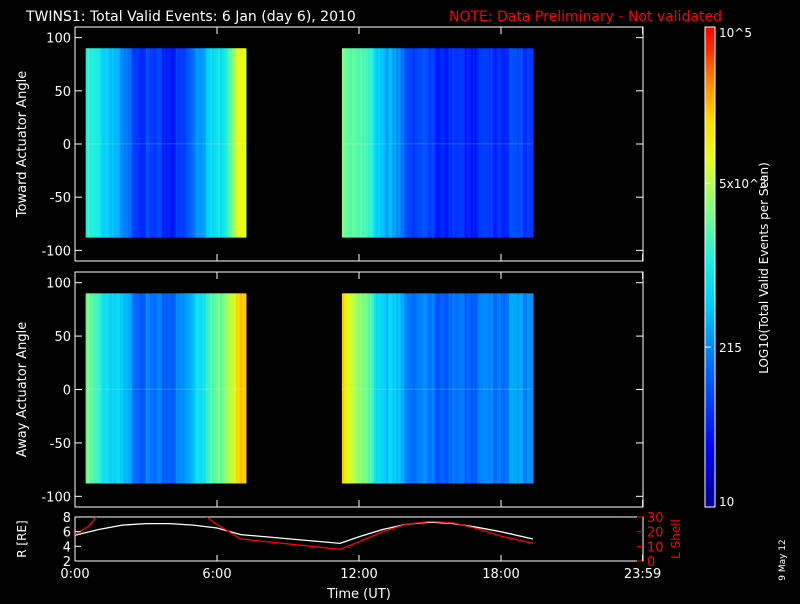 The image size is (800, 604). I want to click on y-tick-label: -100, so click(56, 251).